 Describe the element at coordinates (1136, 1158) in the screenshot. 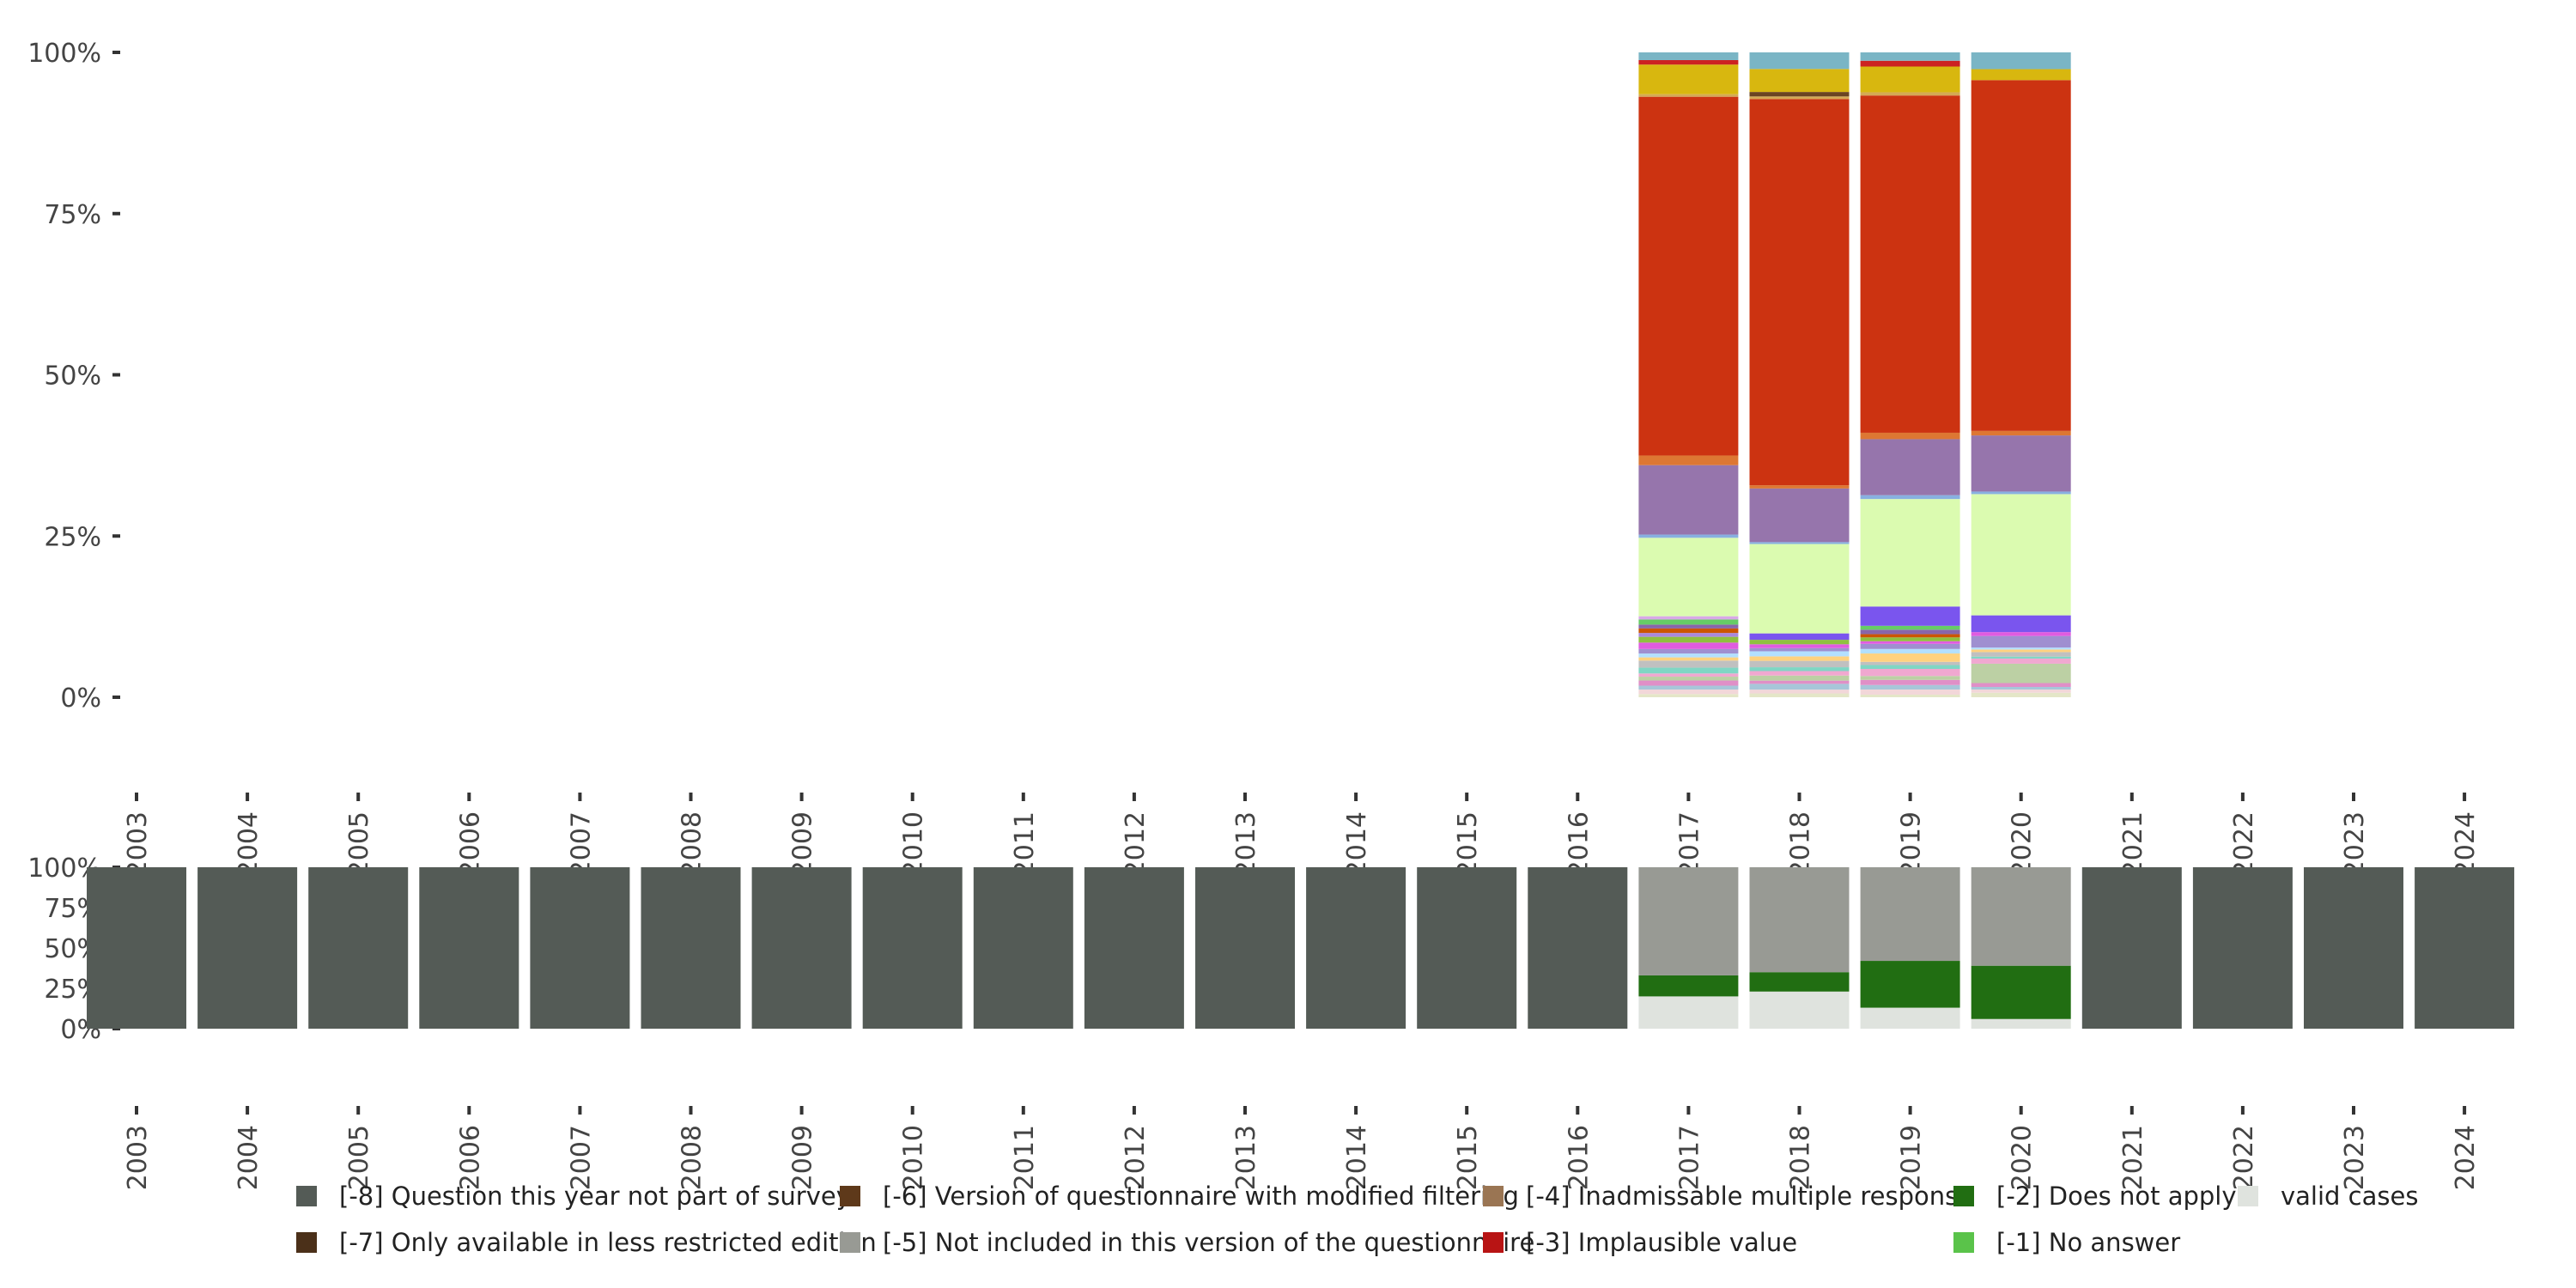

I see `bottom-x-tick-label: 2012` at that location.